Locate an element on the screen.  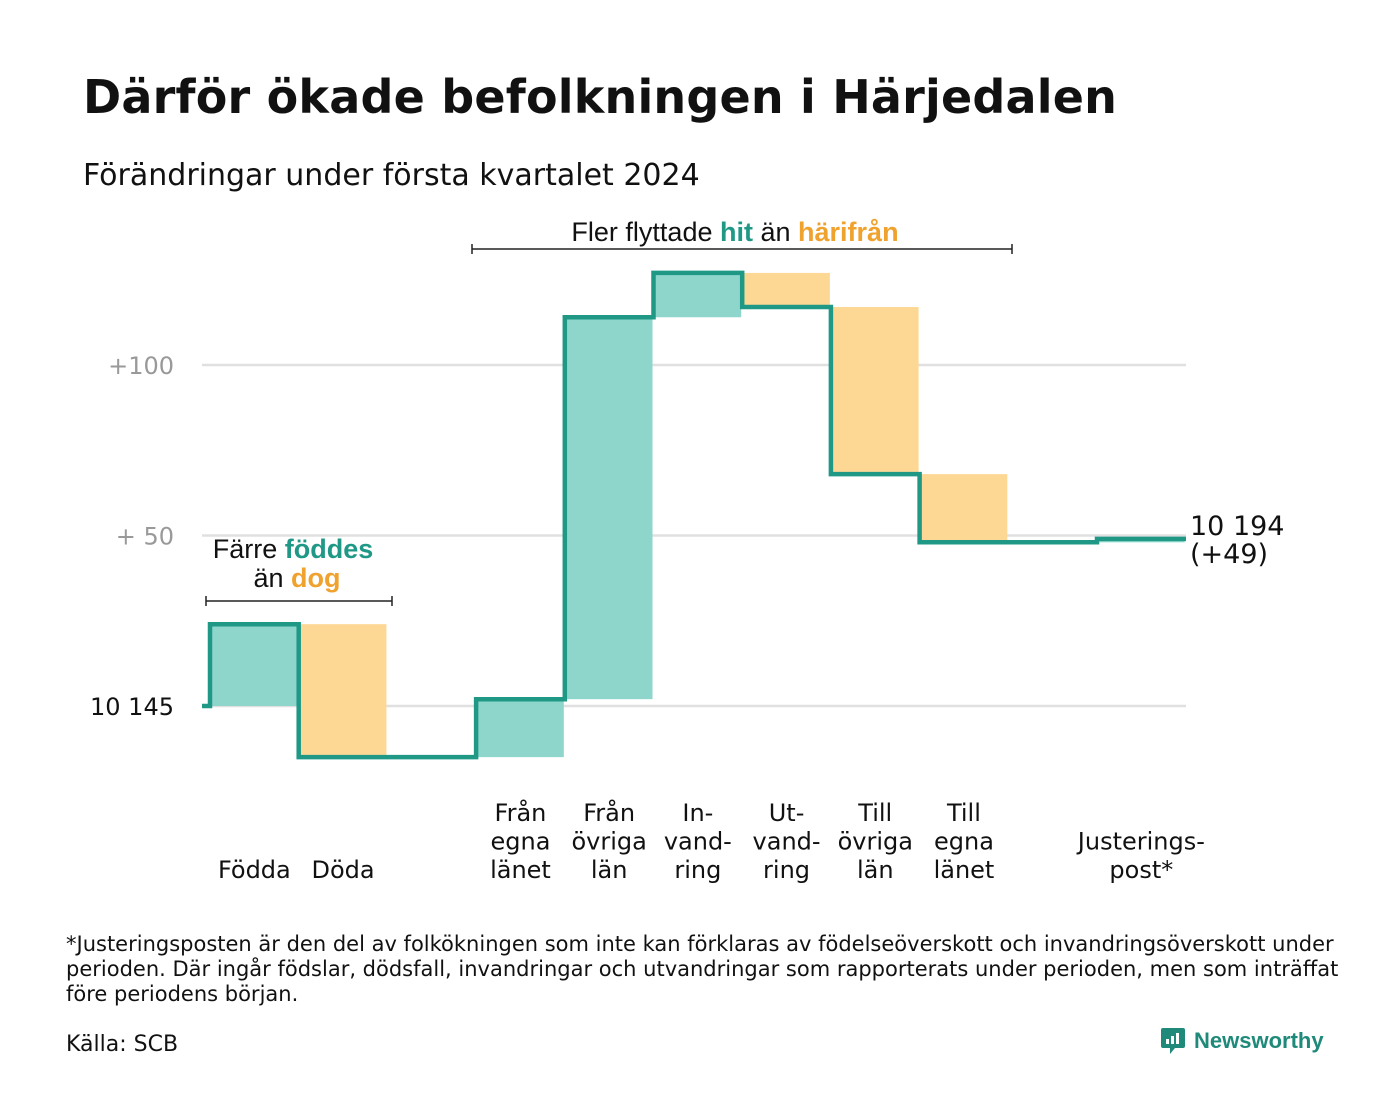
newsworthy-logo-icon is located at coordinates (1173, 1041).